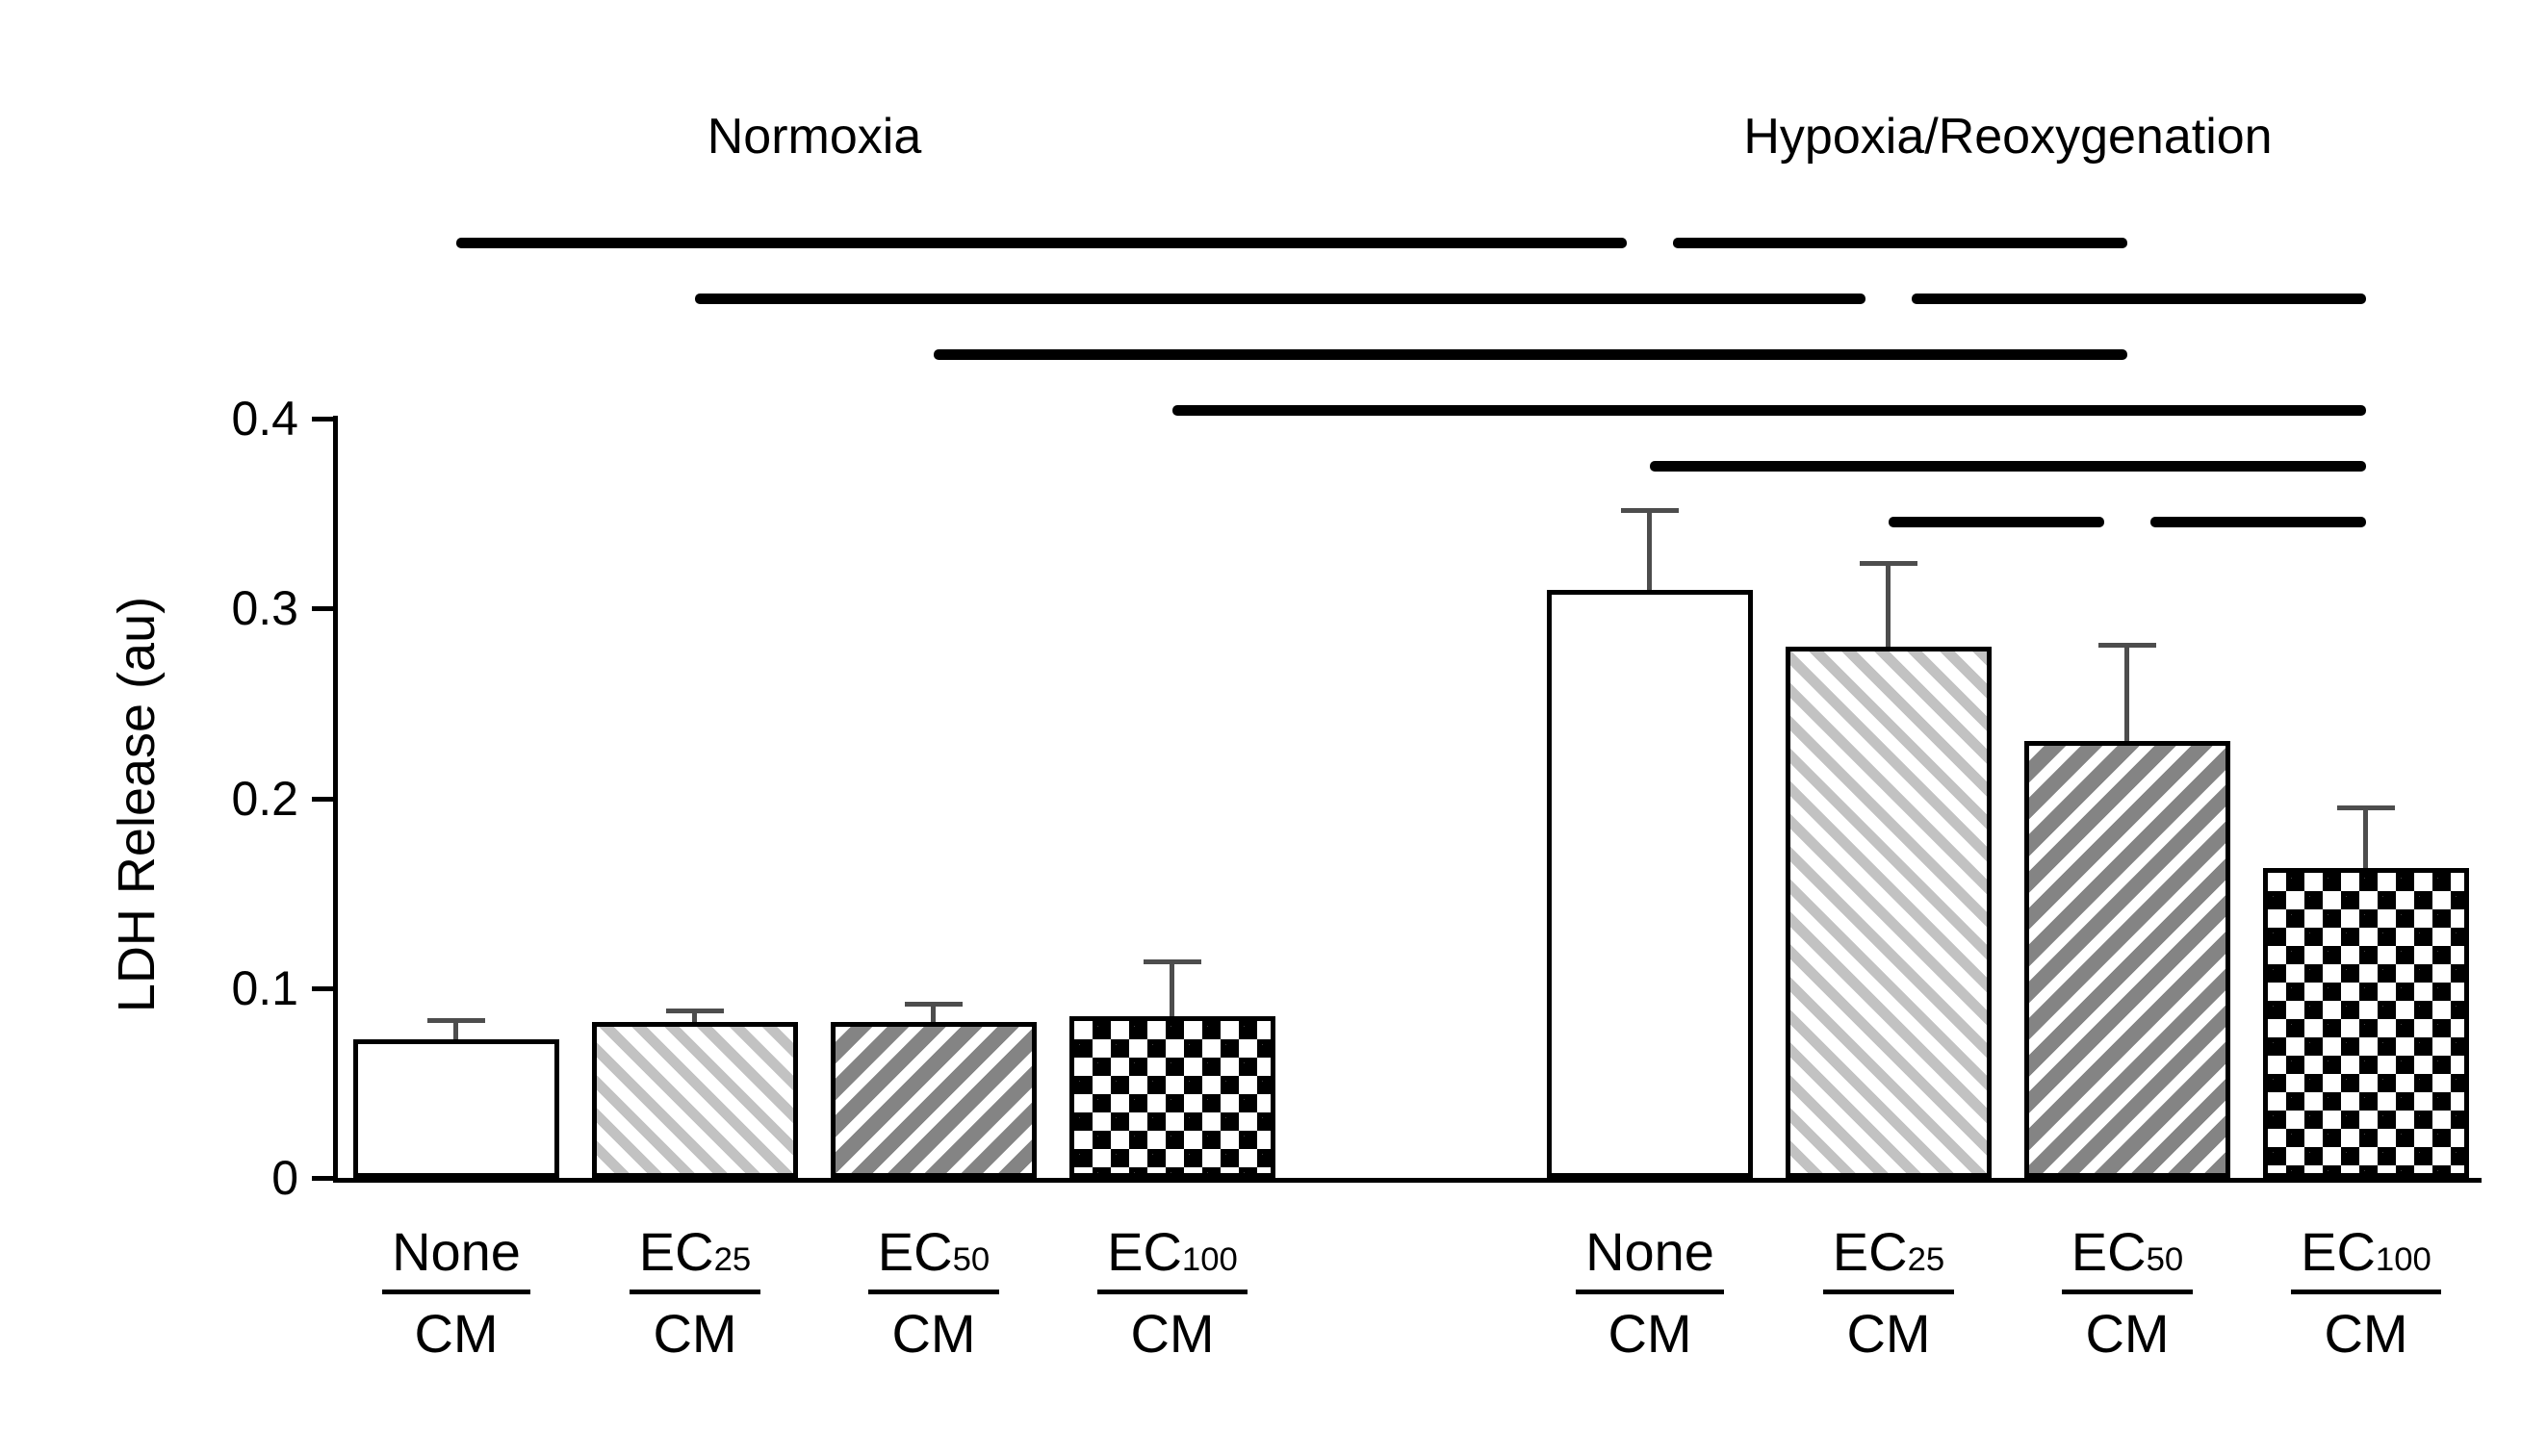 Image resolution: width=2547 pixels, height=1456 pixels. What do you see at coordinates (2008, 137) in the screenshot?
I see `group-title: Hypoxia/Reoxygenation` at bounding box center [2008, 137].